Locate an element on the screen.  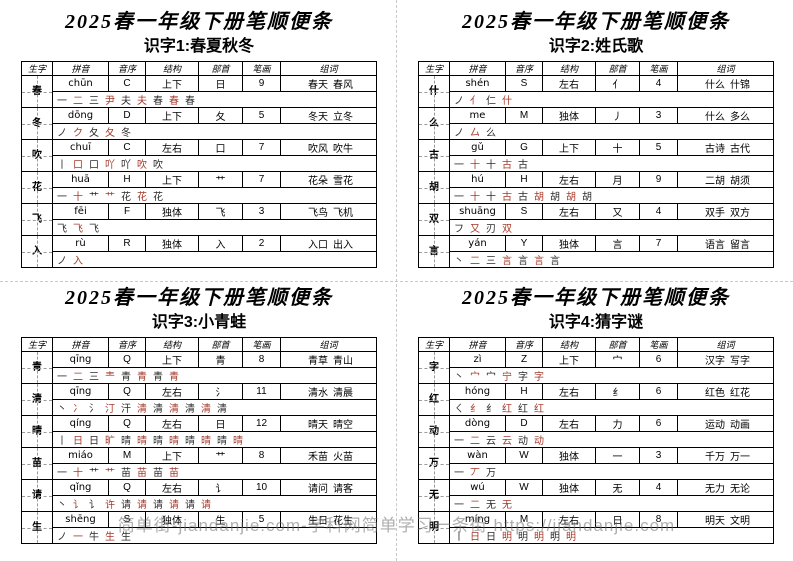
headword-cell: 花 is located at coordinates (37, 187).